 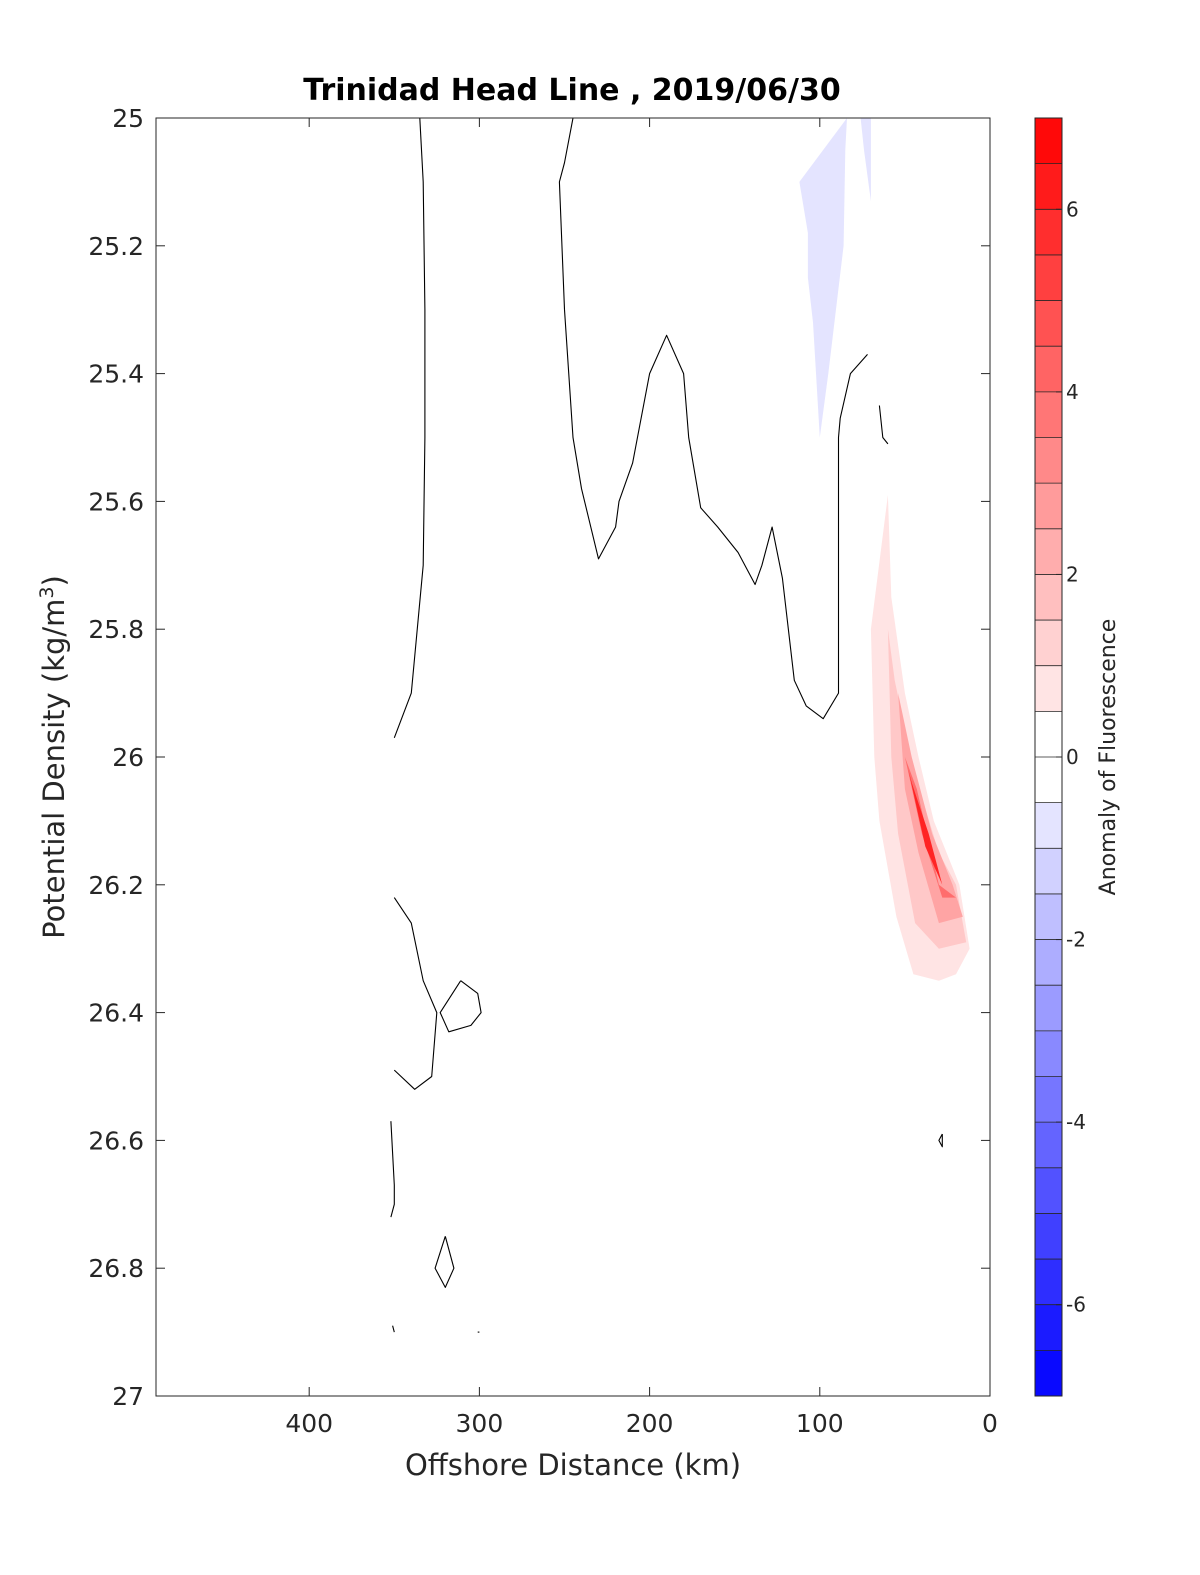 I want to click on colorbar-ticks: -6 -4 -2 0 2 4 6, so click(x=1071, y=757).